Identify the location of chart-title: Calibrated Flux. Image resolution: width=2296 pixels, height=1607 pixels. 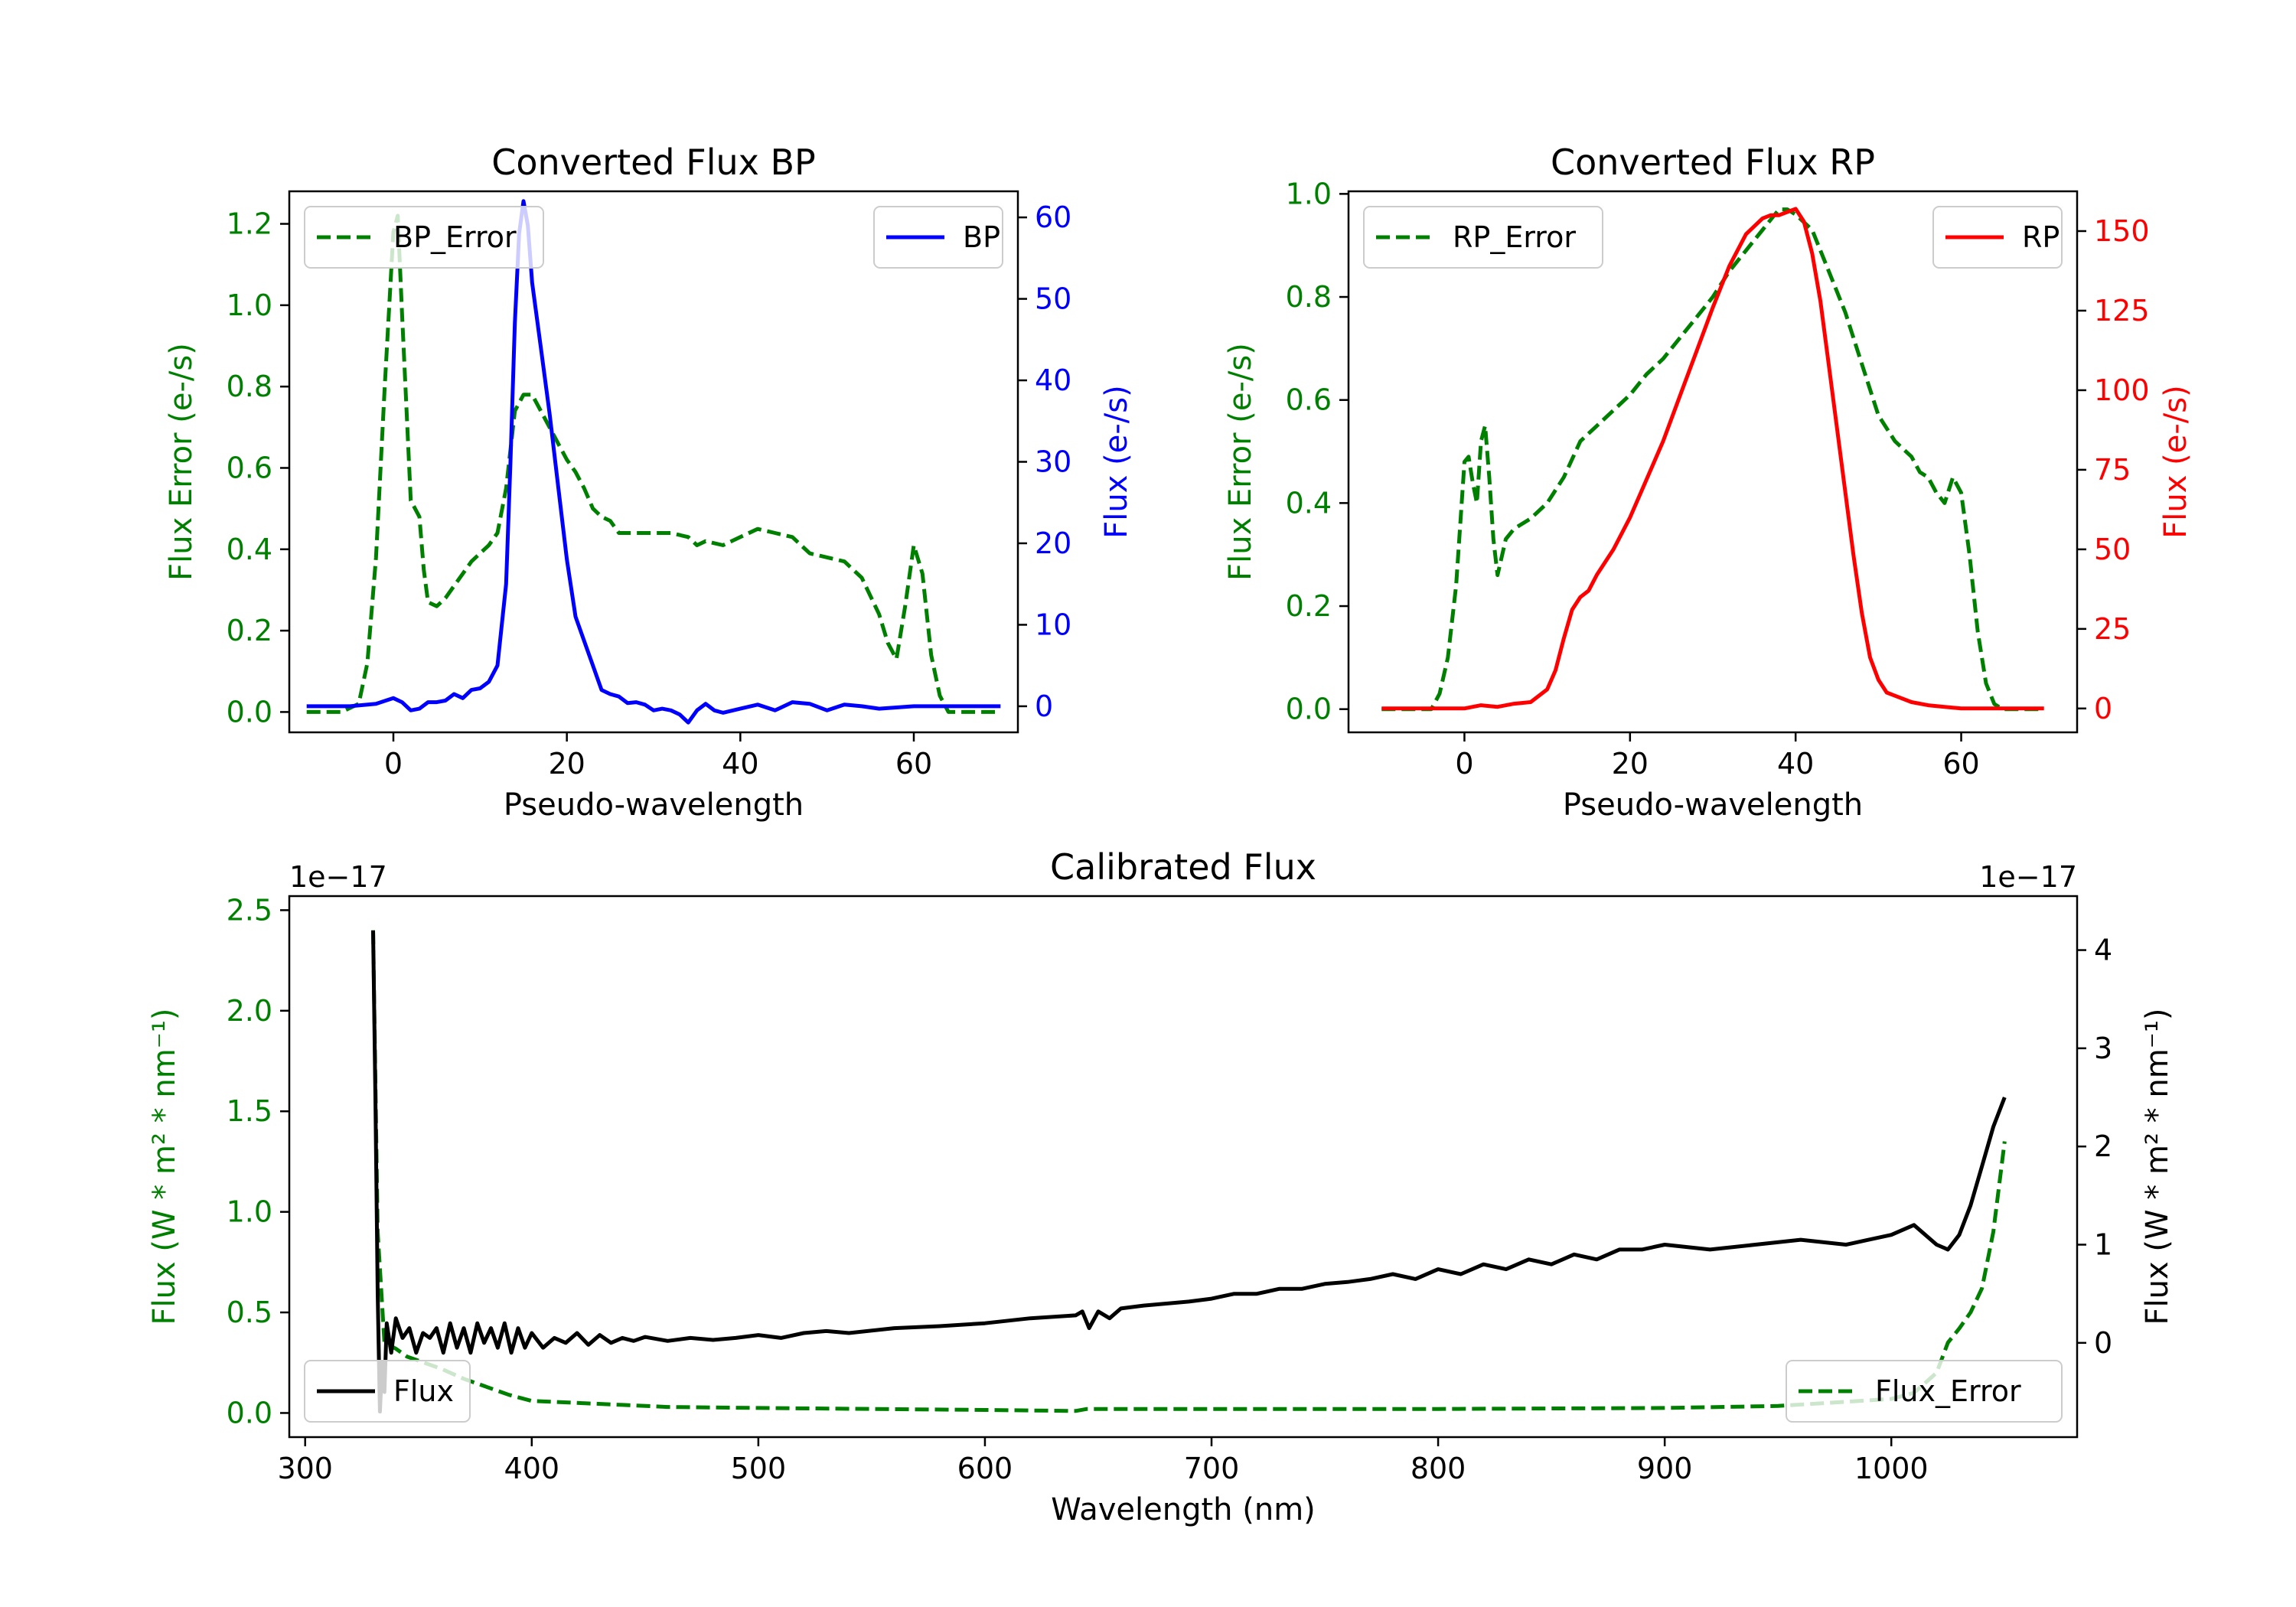
(1183, 867).